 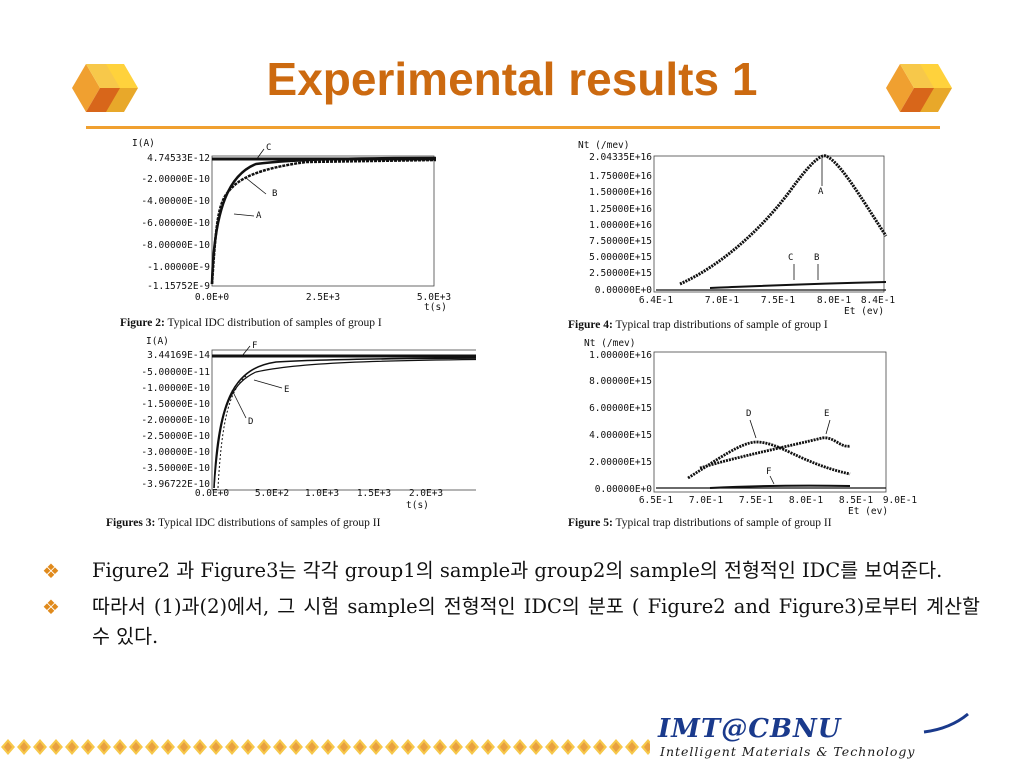 What do you see at coordinates (900, 500) in the screenshot?
I see `fig5-xtick: 9.0E-1` at bounding box center [900, 500].